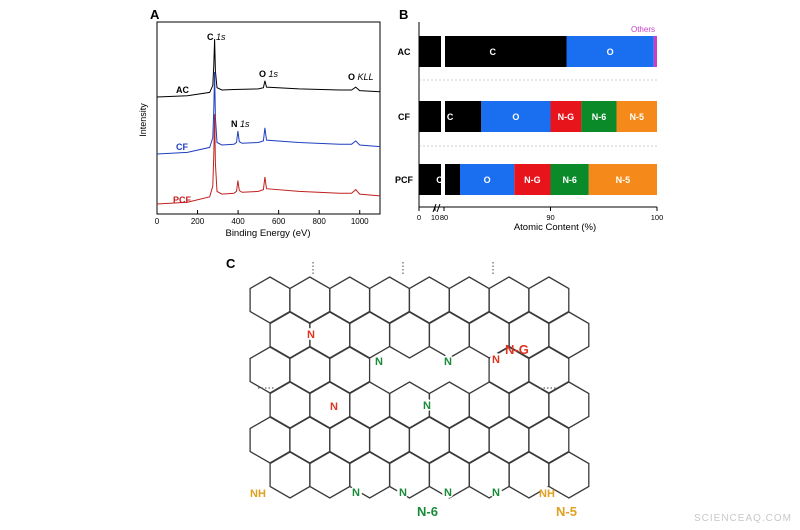 The width and height of the screenshot is (800, 530). I want to click on spectra-a, so click(268, 121).